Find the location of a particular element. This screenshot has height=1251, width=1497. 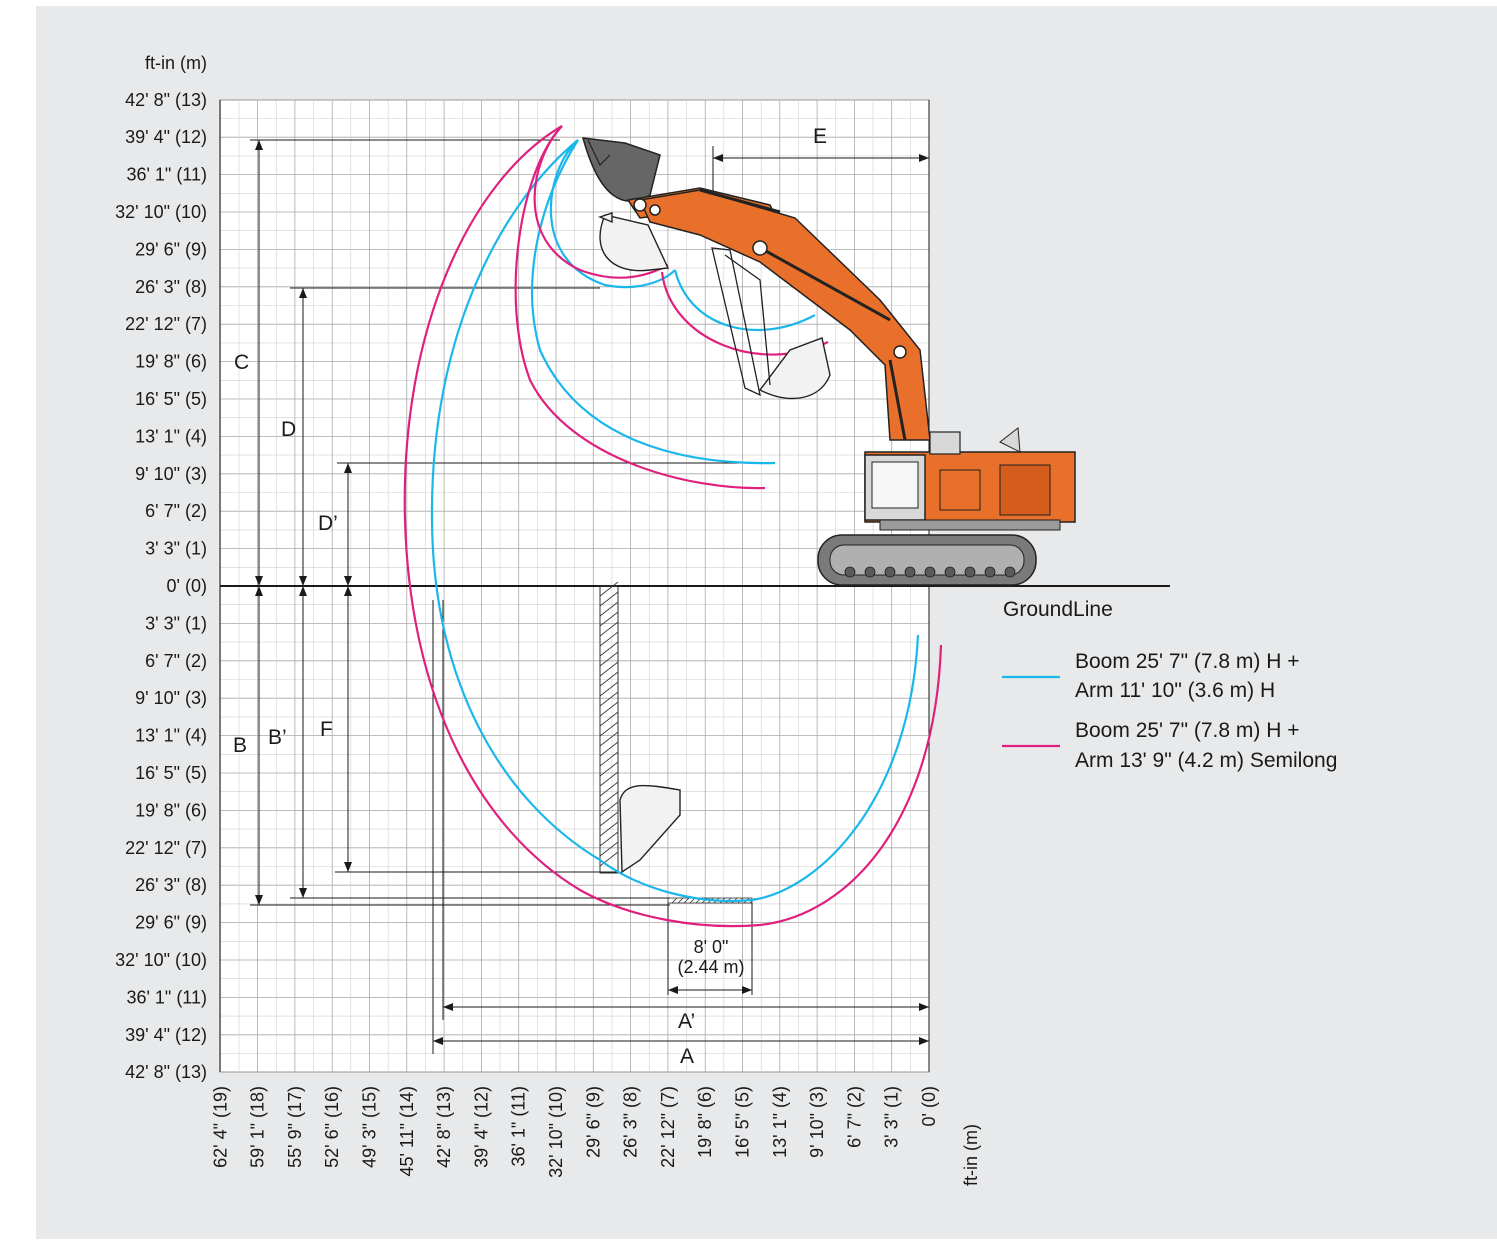

dim-label-c: C is located at coordinates (241, 362).